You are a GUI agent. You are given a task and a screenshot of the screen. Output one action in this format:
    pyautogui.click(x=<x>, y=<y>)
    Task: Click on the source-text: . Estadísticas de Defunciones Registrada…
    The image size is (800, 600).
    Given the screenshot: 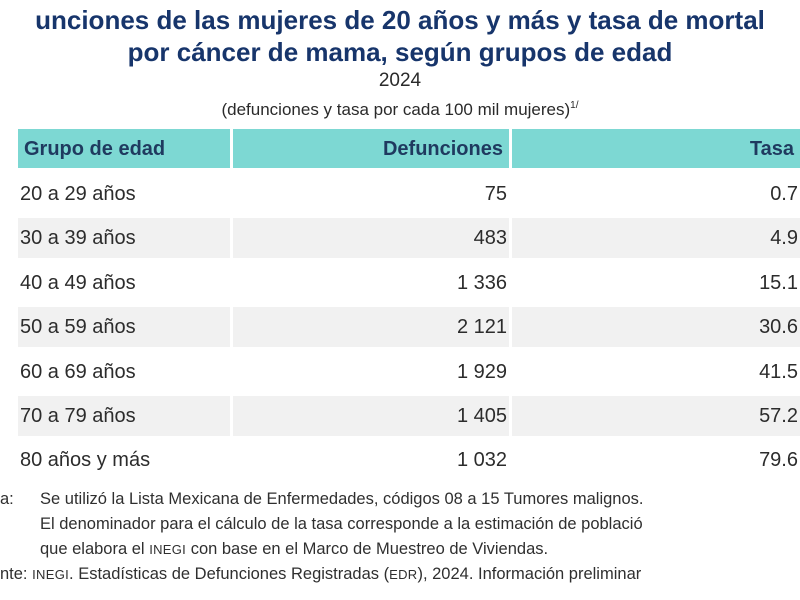 What is the action you would take?
    pyautogui.click(x=229, y=574)
    